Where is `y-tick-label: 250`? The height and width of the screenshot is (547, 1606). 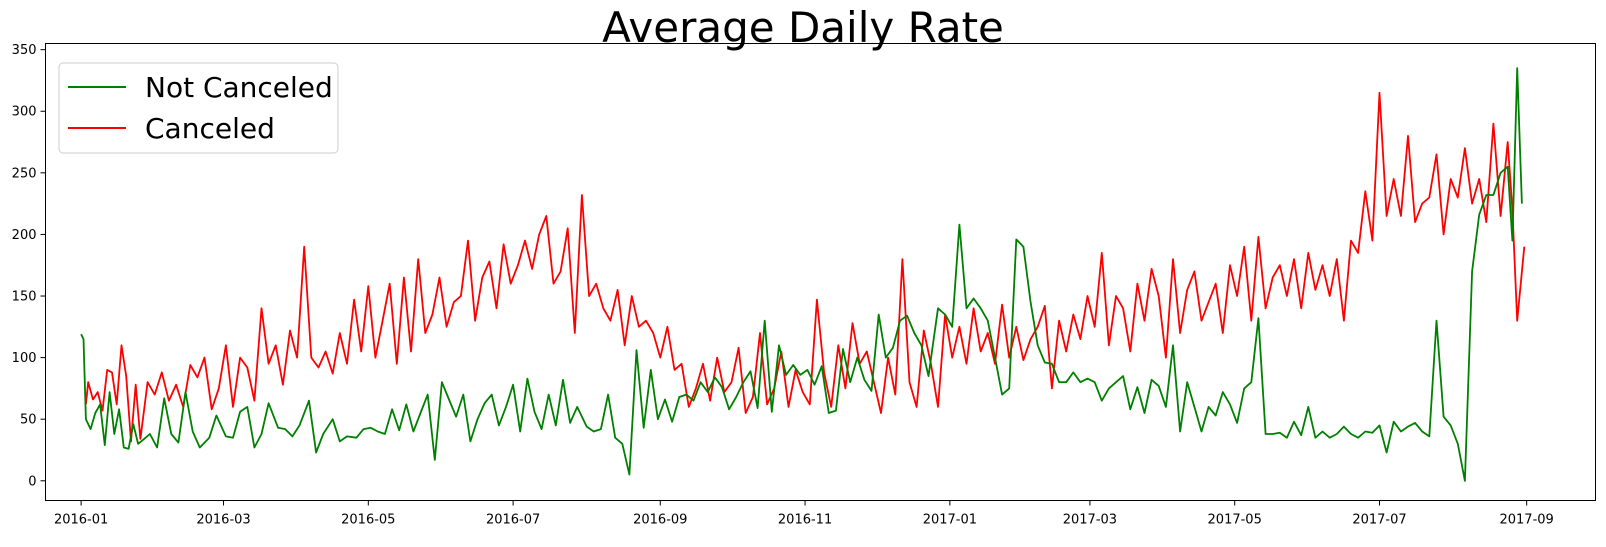
y-tick-label: 250 is located at coordinates (24, 173).